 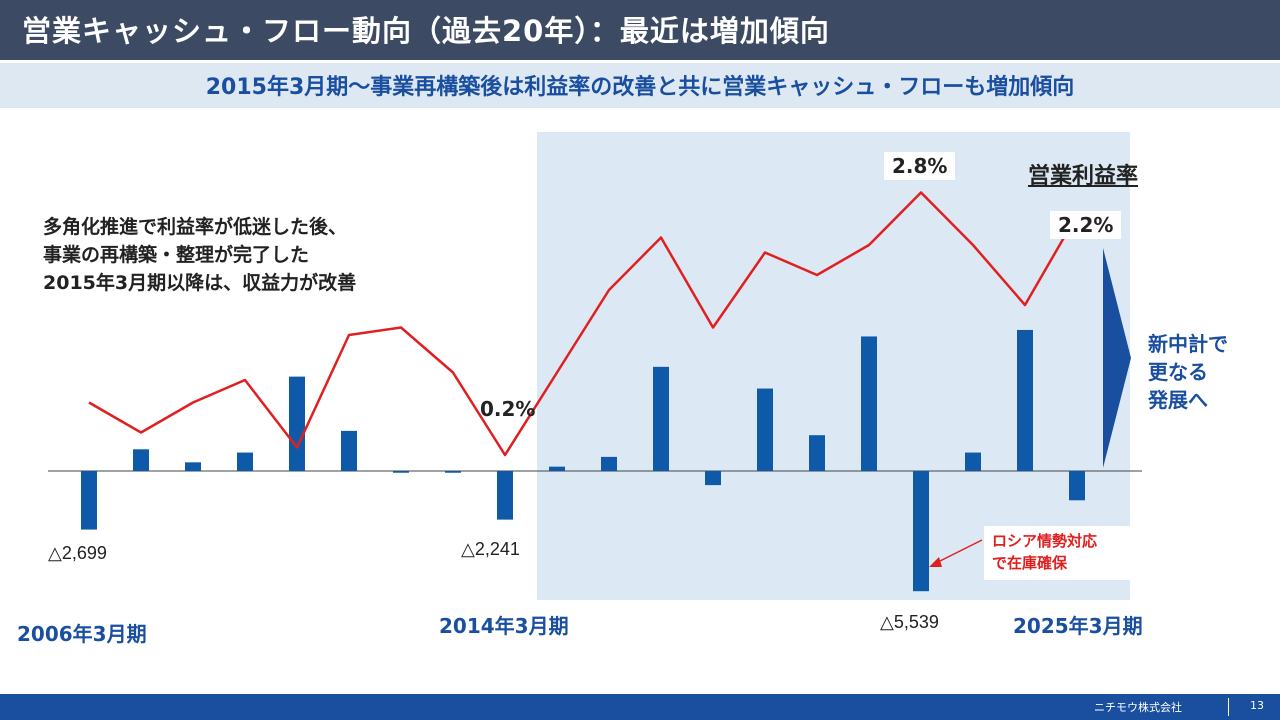 I want to click on neg-label-2014: △2,241, so click(x=490, y=549).